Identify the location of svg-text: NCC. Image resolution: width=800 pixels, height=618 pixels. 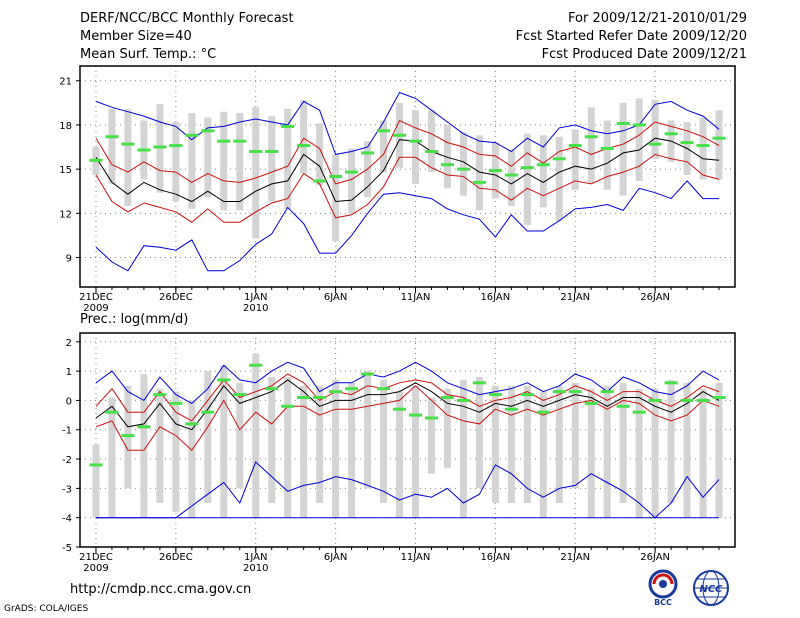
(711, 589).